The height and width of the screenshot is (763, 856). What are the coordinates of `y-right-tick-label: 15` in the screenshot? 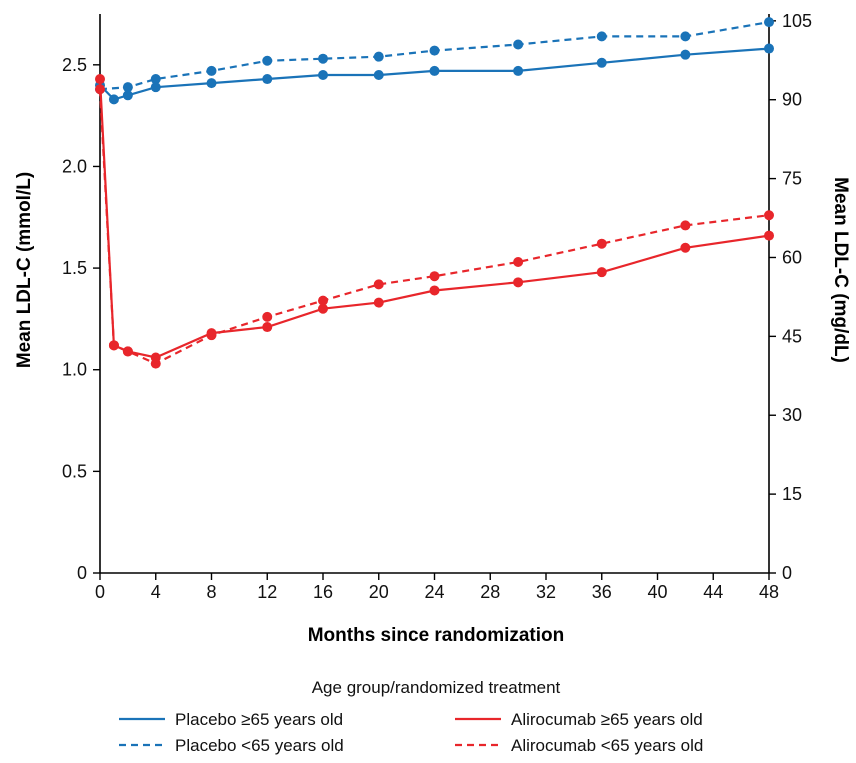 It's located at (792, 494).